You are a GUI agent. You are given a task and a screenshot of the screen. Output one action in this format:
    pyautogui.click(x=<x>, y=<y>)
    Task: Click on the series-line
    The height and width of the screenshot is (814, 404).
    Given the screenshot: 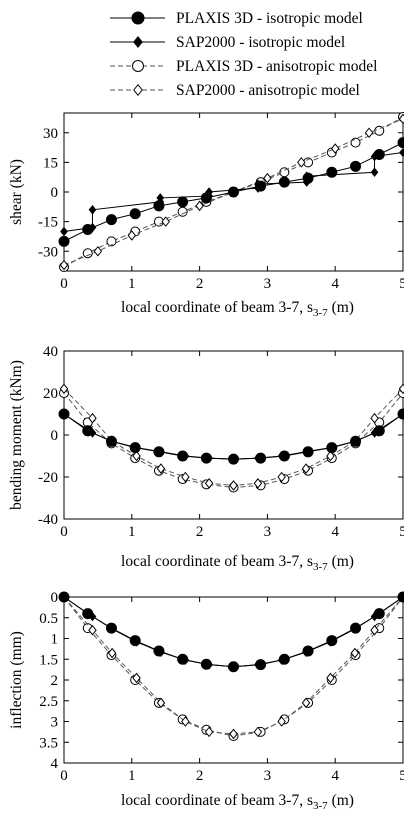 What is the action you would take?
    pyautogui.click(x=233, y=192)
    